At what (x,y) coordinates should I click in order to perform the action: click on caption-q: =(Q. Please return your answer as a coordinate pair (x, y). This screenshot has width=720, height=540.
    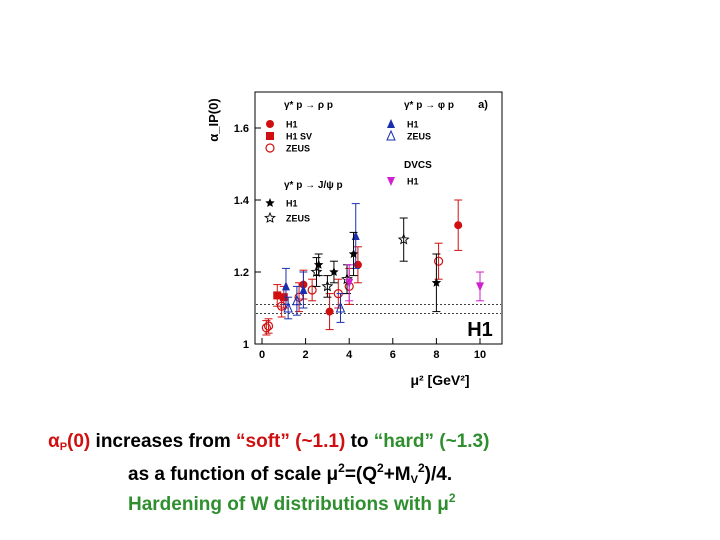
    Looking at the image, I should click on (361, 474).